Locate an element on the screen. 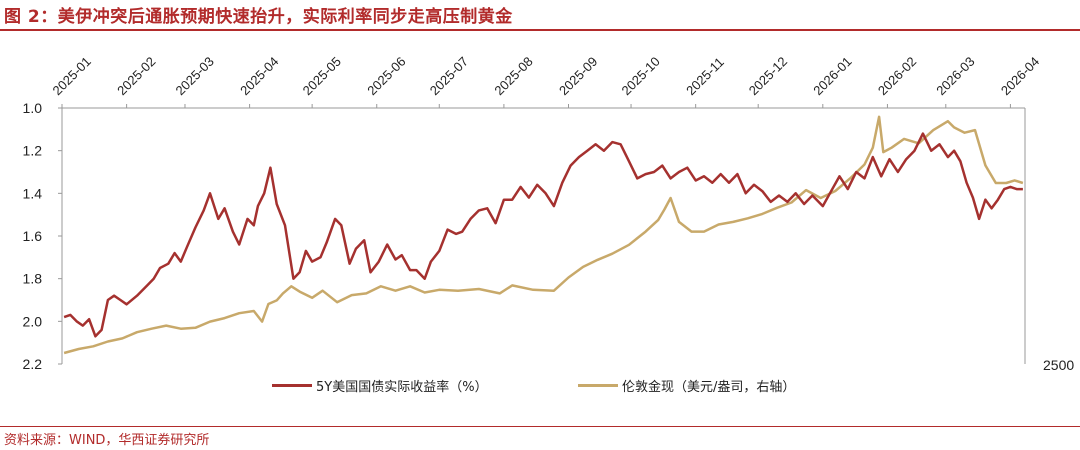 This screenshot has width=1080, height=450. x-tick-label: 2025-01 is located at coordinates (72, 76).